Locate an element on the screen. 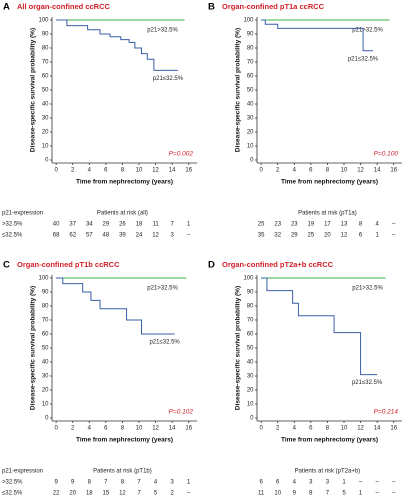 This screenshot has height=500, width=410. panel-title: All organ-confined ccRCC is located at coordinates (64, 6).